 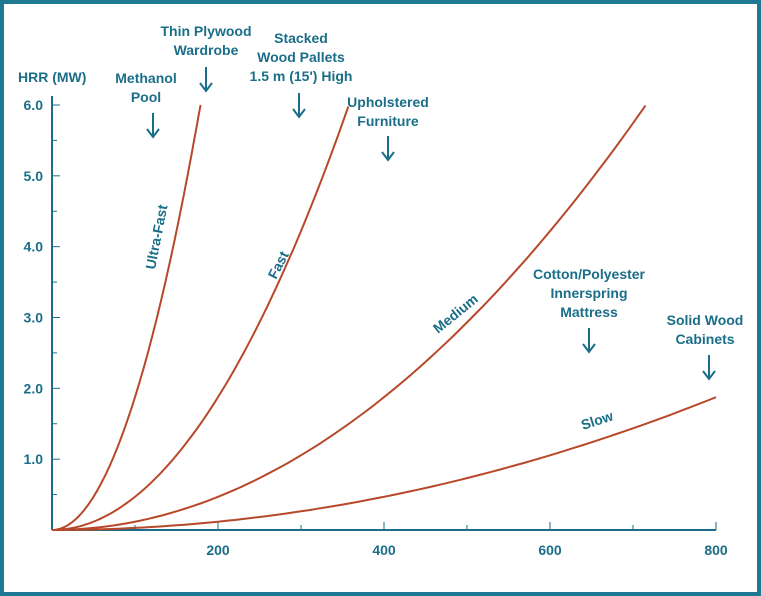 I want to click on x-tick-label: 800, so click(x=716, y=550).